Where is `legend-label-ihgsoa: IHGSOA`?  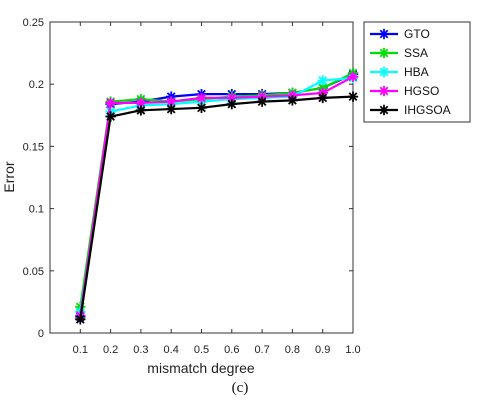
legend-label-ihgsoa: IHGSOA is located at coordinates (427, 110).